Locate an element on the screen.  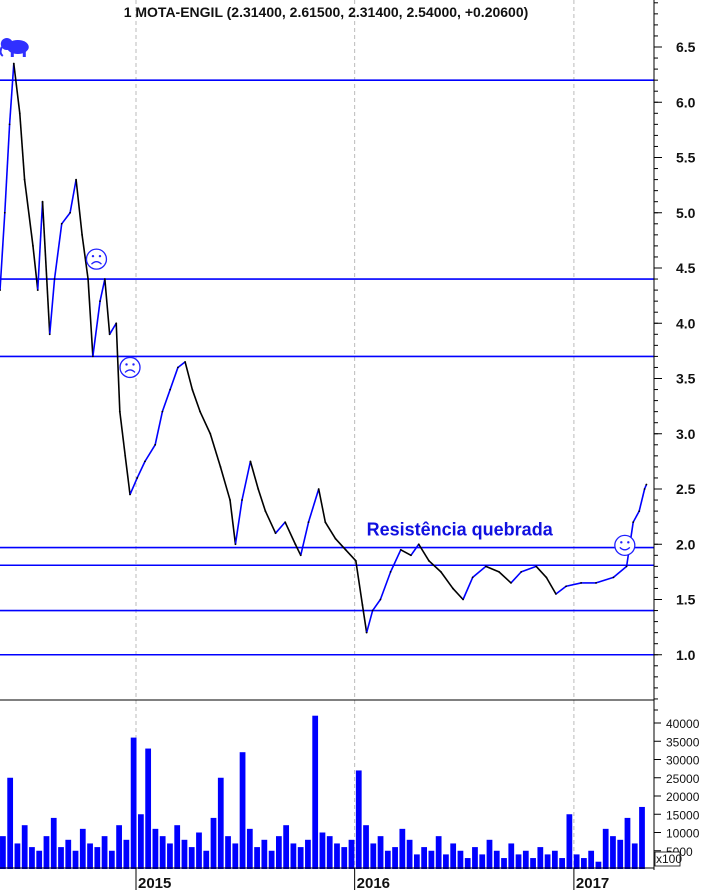
y-tick-label: 6.0 is located at coordinates (686, 102).